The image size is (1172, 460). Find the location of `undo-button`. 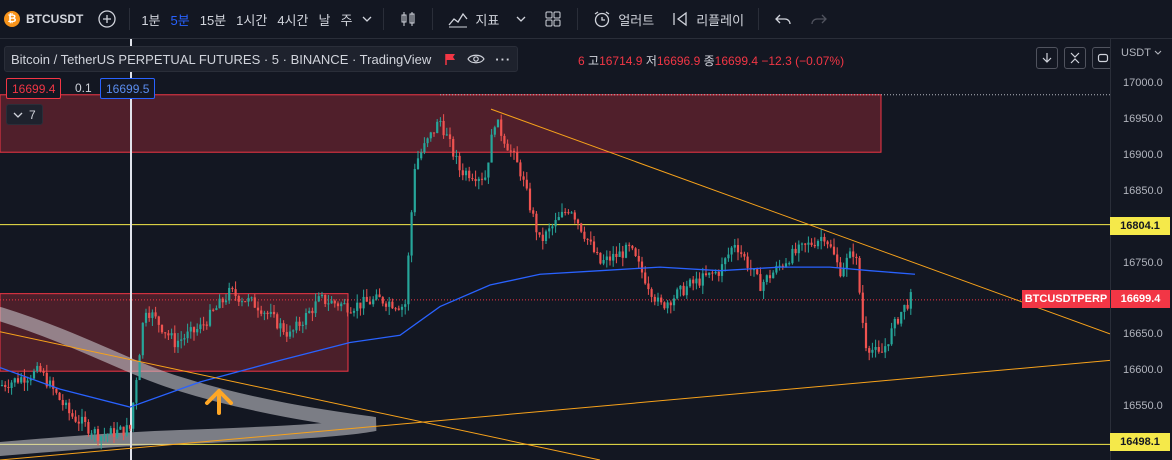

undo-button is located at coordinates (783, 19).